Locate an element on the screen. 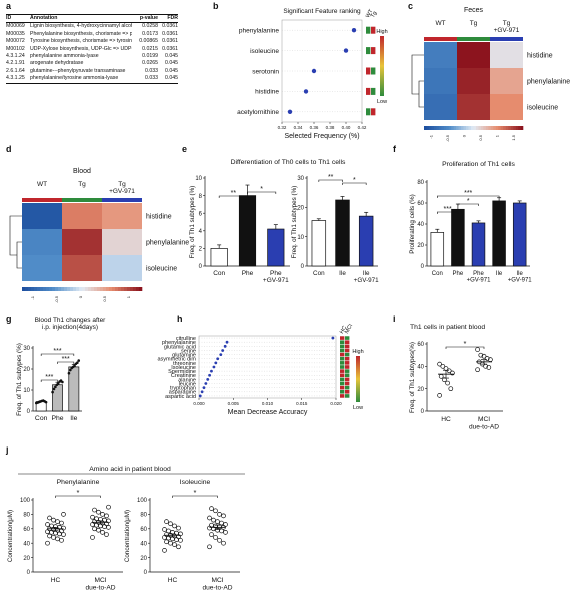 The image size is (586, 601). category-label-line: due-to-AD is located at coordinates (484, 426).